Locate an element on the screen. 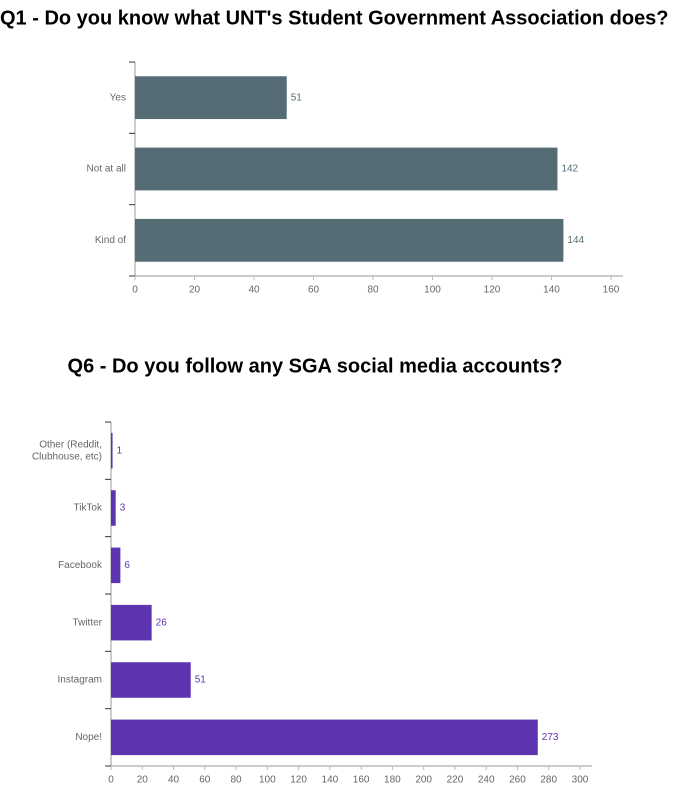 This screenshot has width=678, height=799. y-tick-label: Kind of is located at coordinates (110, 240).